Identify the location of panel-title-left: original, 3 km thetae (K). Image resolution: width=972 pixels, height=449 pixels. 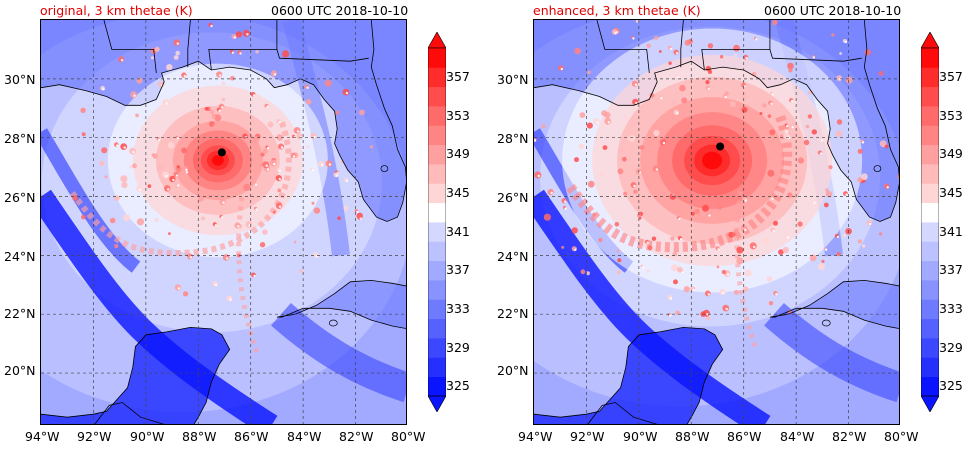
(116, 10).